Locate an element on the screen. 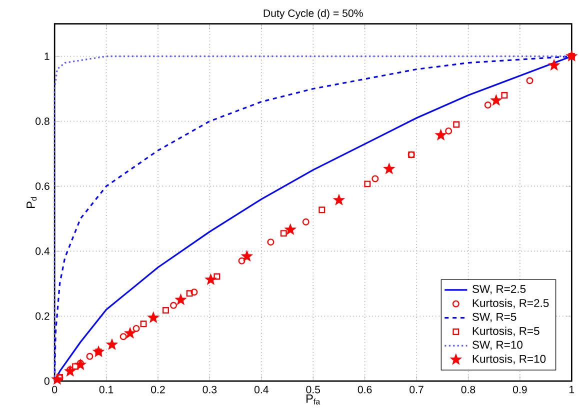  x-tick-label: 0.7 is located at coordinates (417, 390).